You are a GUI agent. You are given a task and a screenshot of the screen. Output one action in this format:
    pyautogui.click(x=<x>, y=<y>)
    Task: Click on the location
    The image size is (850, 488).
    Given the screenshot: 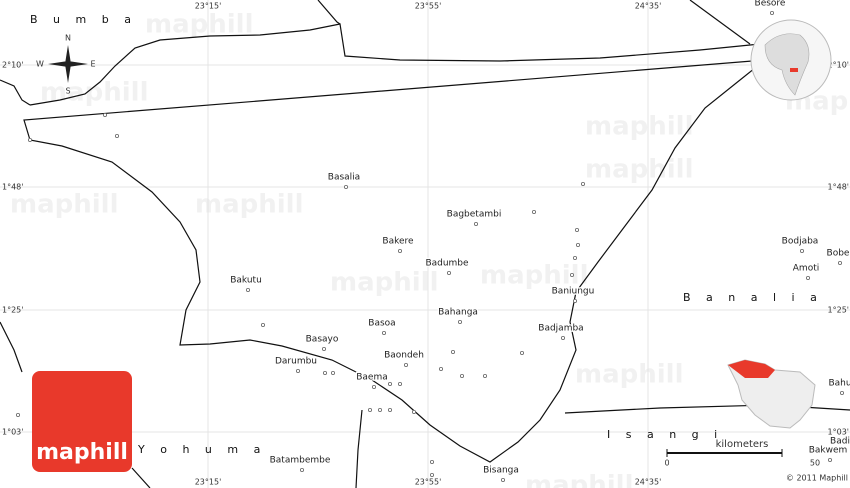 What is the action you would take?
    pyautogui.click(x=794, y=70)
    